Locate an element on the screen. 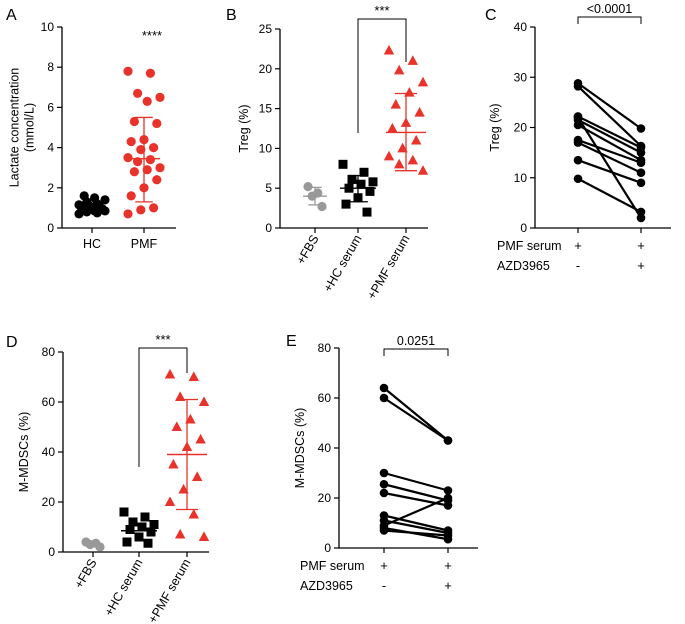  significance-label: **** is located at coordinates (152, 35).